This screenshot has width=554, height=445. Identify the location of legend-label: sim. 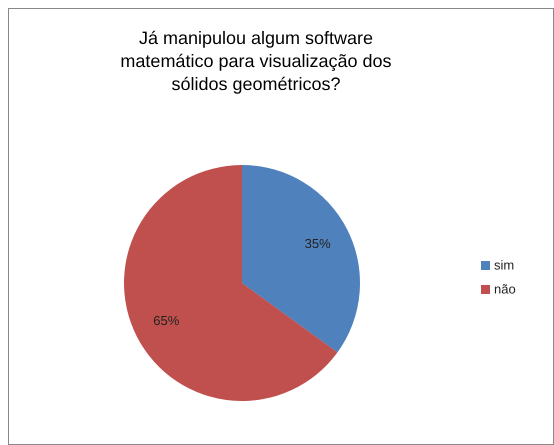
(504, 264).